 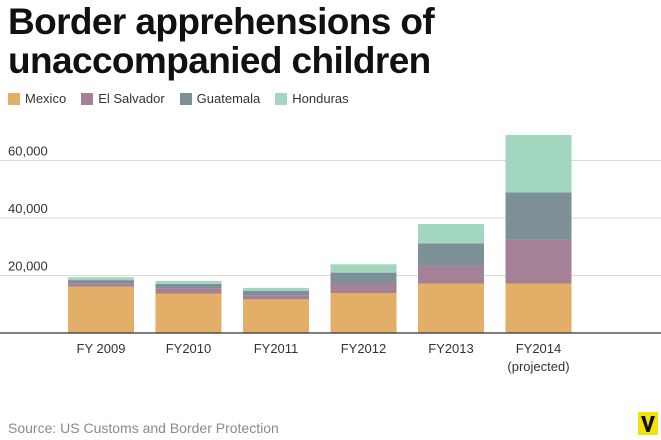 I want to click on x-tick-label-5: FY2014, so click(x=539, y=348).